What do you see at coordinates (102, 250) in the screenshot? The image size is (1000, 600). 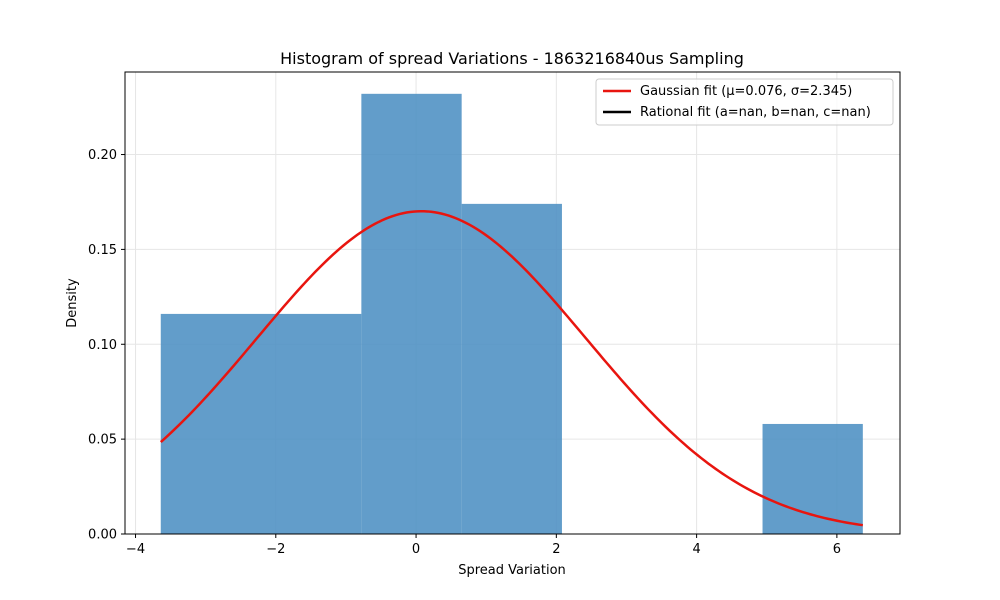 I see `y-tick-label: 0.15` at bounding box center [102, 250].